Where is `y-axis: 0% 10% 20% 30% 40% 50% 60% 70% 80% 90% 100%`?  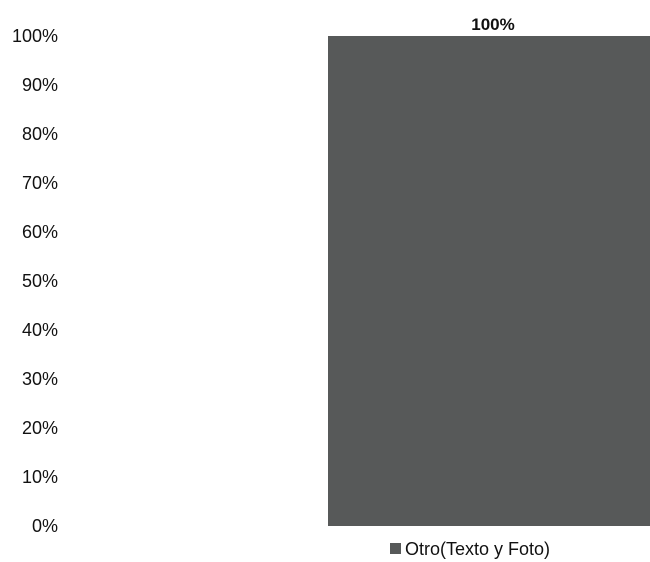 y-axis: 0% 10% 20% 30% 40% 50% 60% 70% 80% 90% 100% is located at coordinates (35, 281).